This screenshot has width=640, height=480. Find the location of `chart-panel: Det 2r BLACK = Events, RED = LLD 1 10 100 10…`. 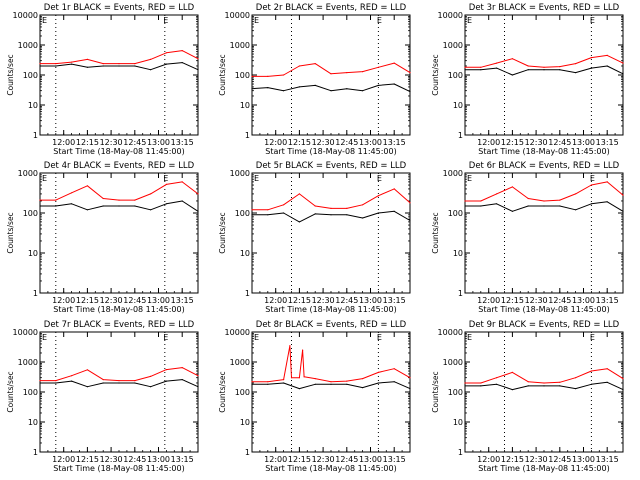

chart-panel: Det 2r BLACK = Events, RED = LLD 1 10 100 10… is located at coordinates (314, 79).